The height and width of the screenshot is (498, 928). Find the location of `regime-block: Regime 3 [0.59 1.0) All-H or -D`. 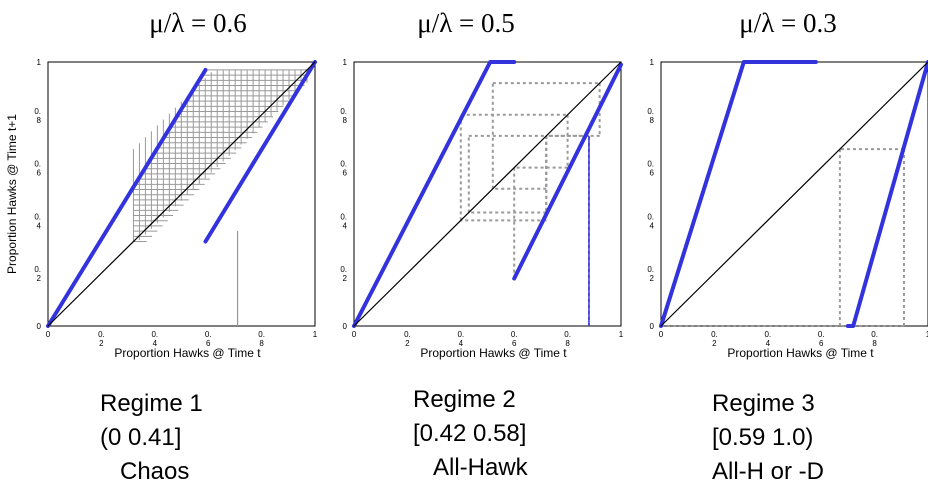

regime-block: Regime 3 [0.59 1.0) All-H or -D is located at coordinates (768, 443).